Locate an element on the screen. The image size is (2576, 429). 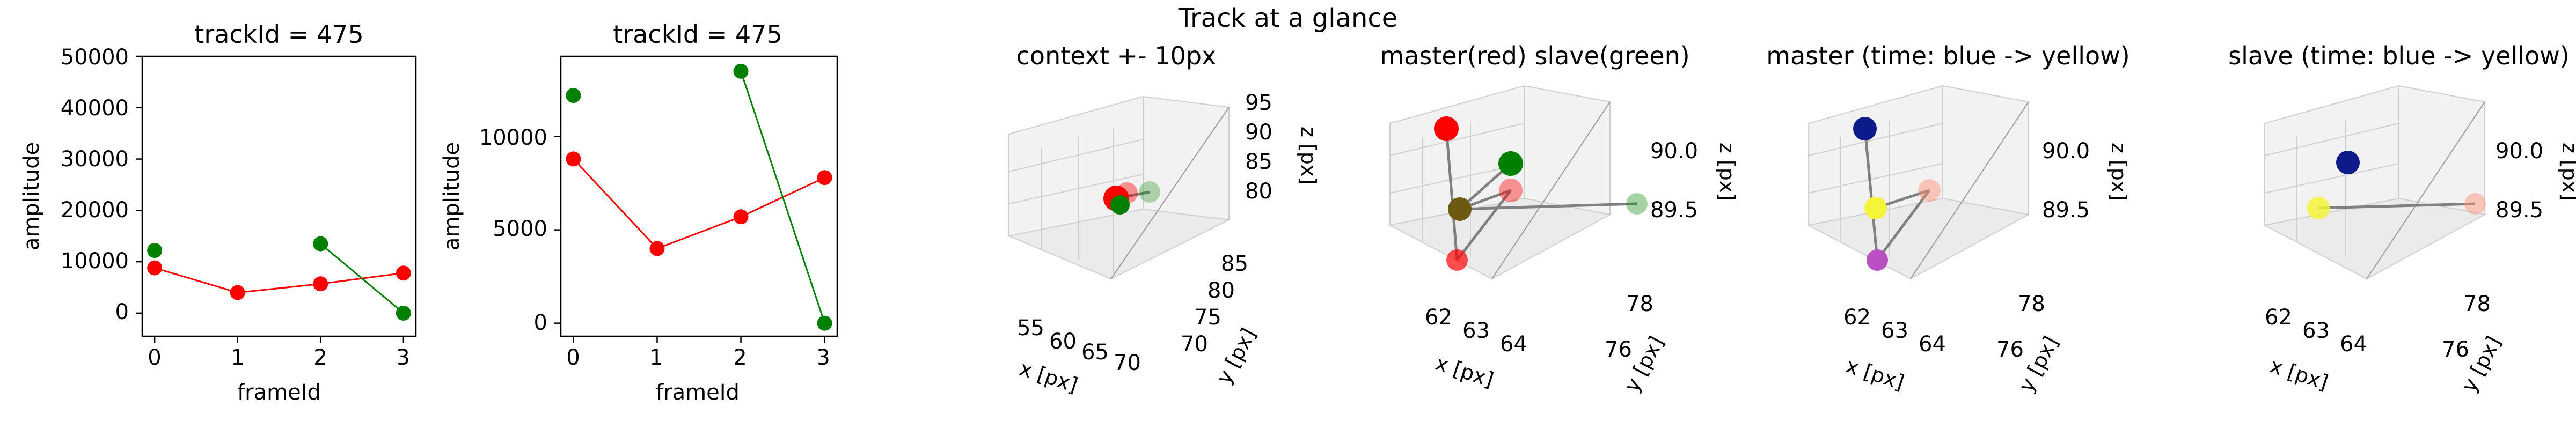
panel-context-points is located at coordinates (1131, 197).